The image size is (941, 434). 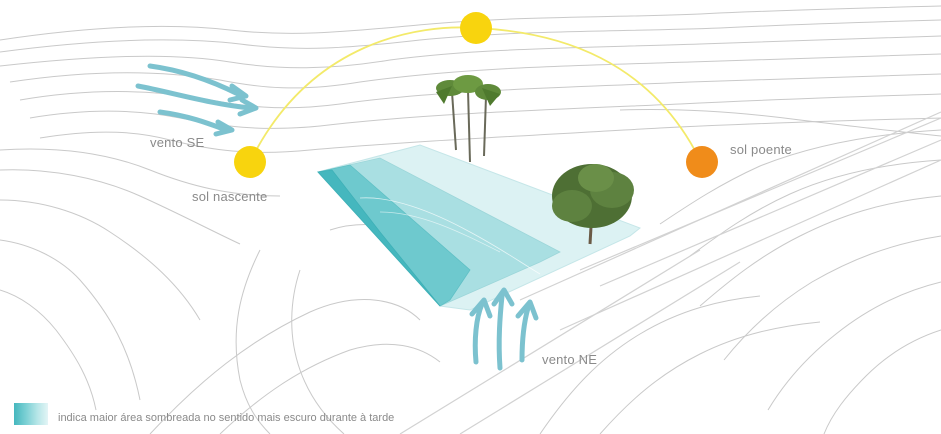 What do you see at coordinates (504, 329) in the screenshot?
I see `wind-ne-arrows-icon` at bounding box center [504, 329].